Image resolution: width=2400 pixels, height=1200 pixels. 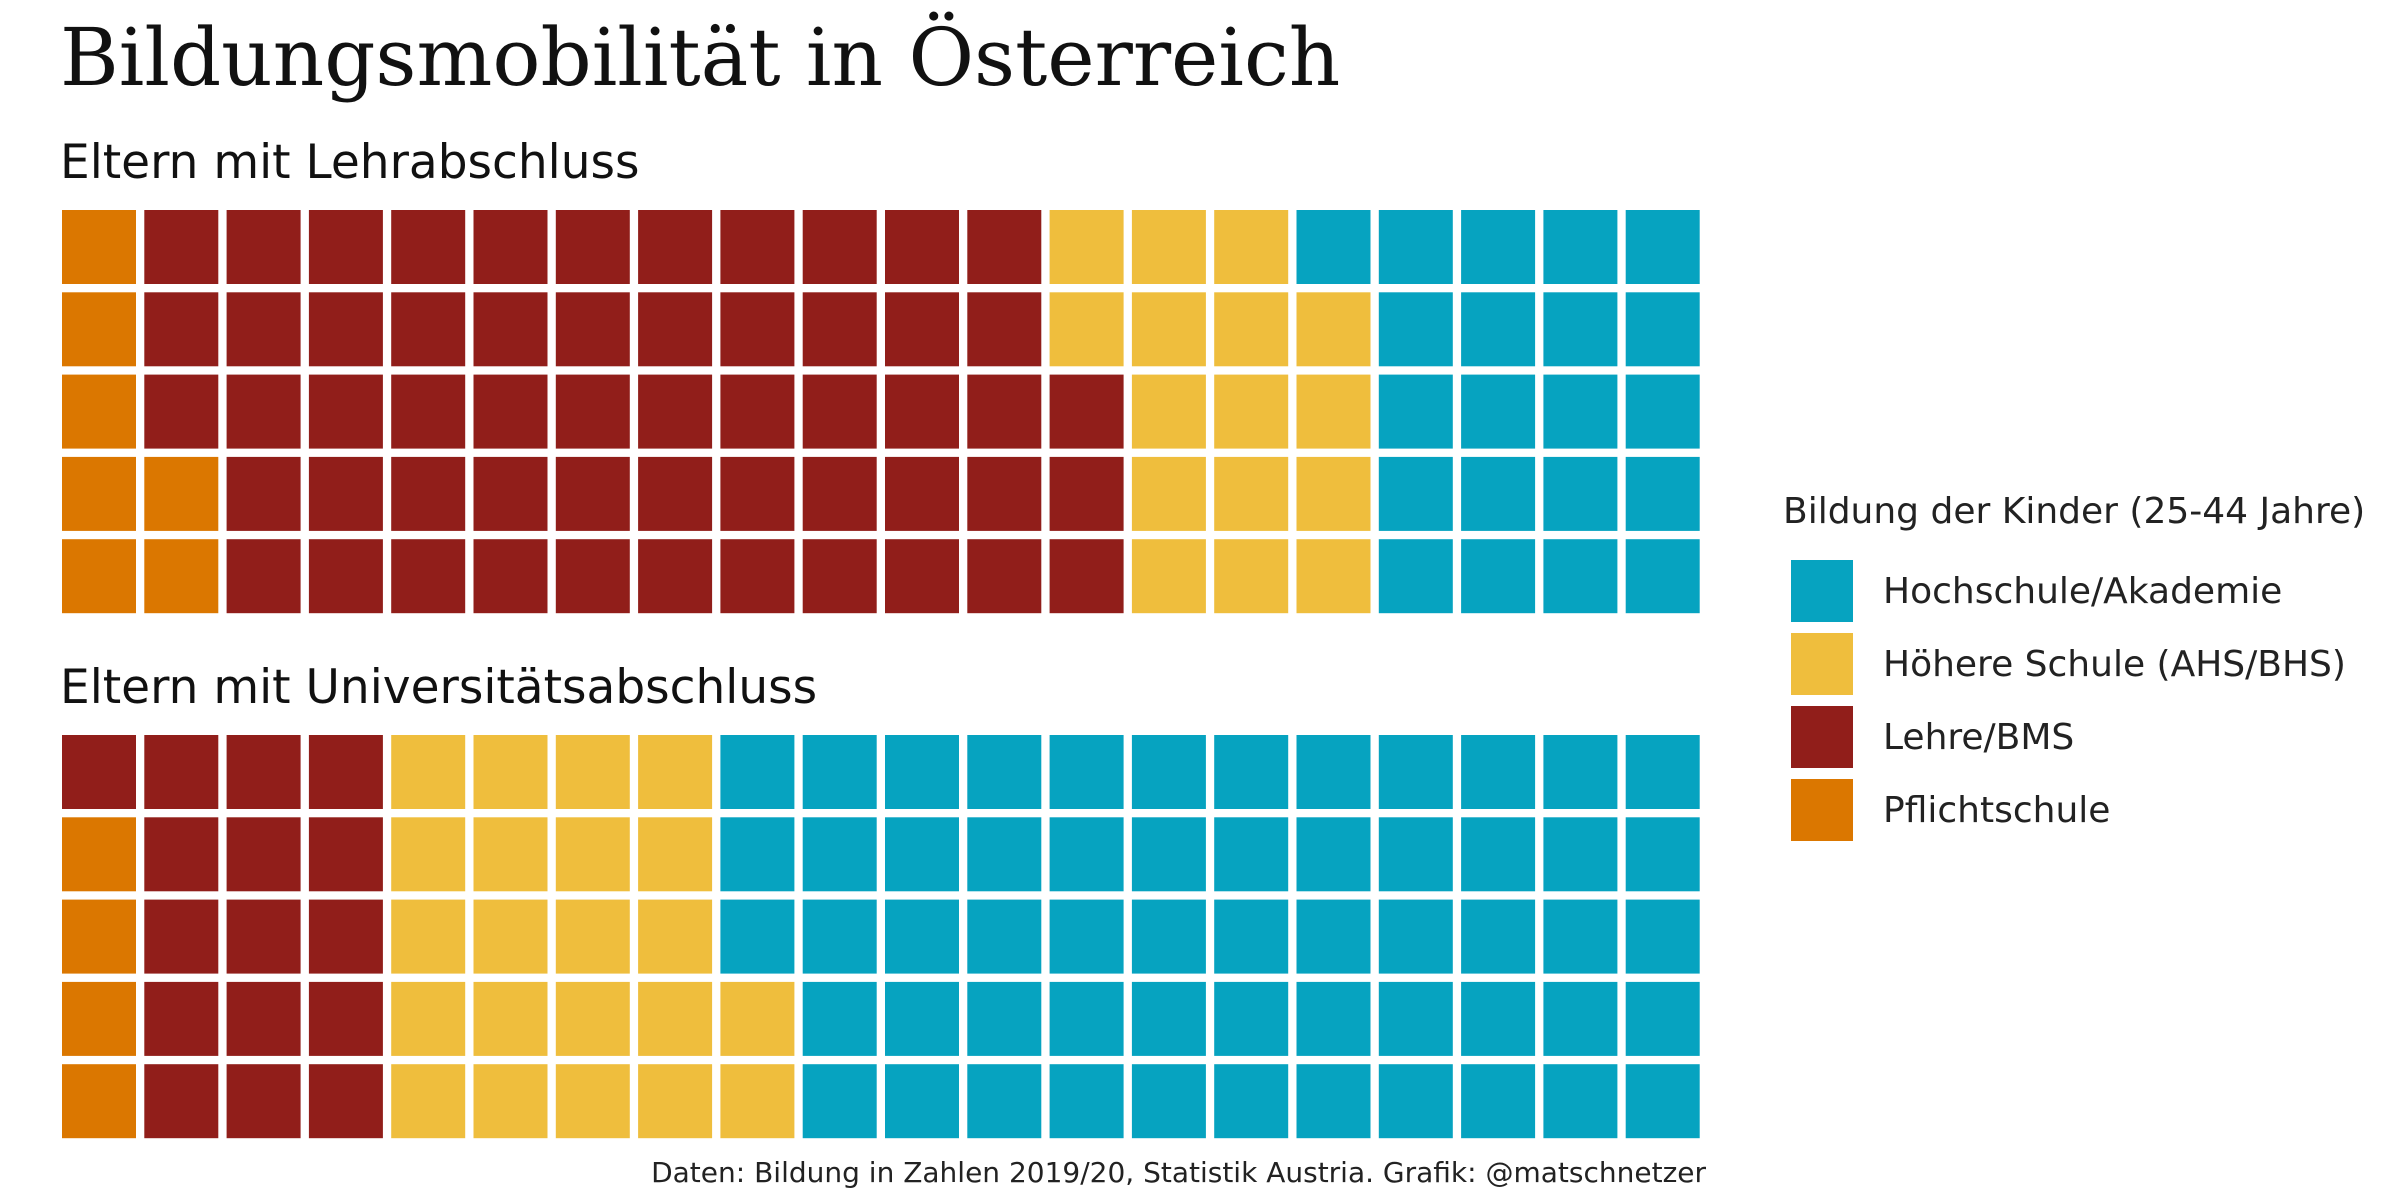 I want to click on legend-swatch-hoehere-schule, so click(x=1822, y=664).